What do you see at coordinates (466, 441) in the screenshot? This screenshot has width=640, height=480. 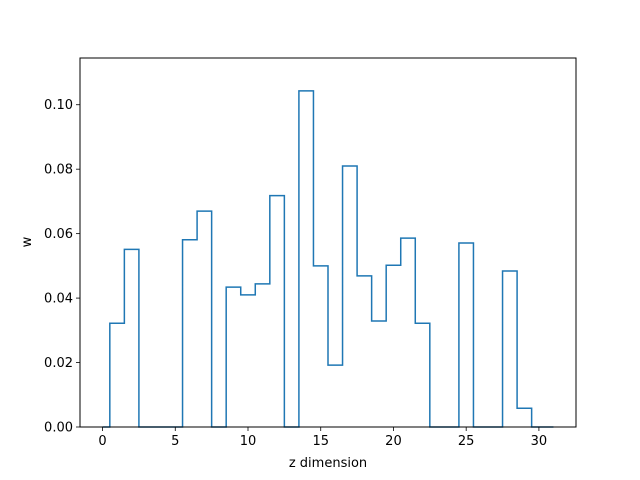 I see `x-tick-label: 25` at bounding box center [466, 441].